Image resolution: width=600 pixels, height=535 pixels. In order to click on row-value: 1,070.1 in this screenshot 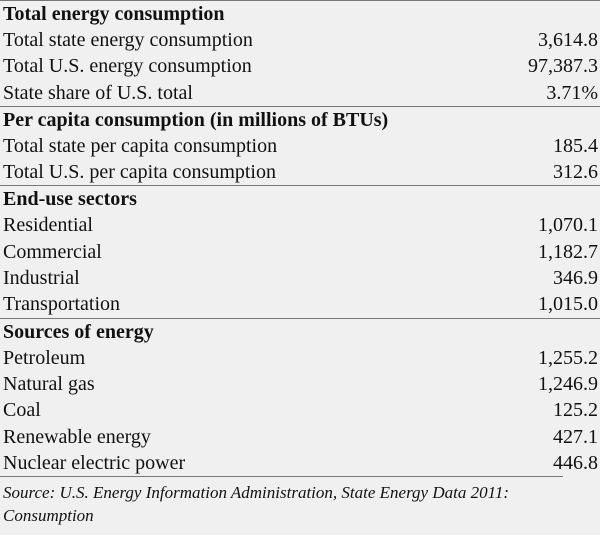, I will do `click(568, 225)`.